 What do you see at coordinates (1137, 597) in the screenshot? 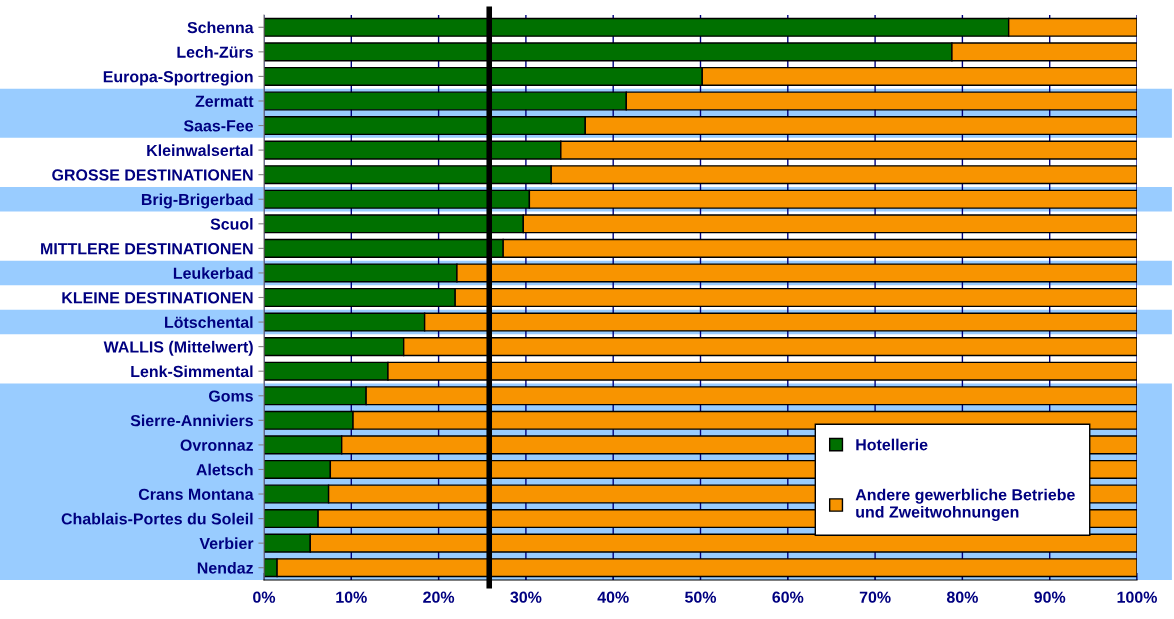
I see `x-tick-label: 100%` at bounding box center [1137, 597].